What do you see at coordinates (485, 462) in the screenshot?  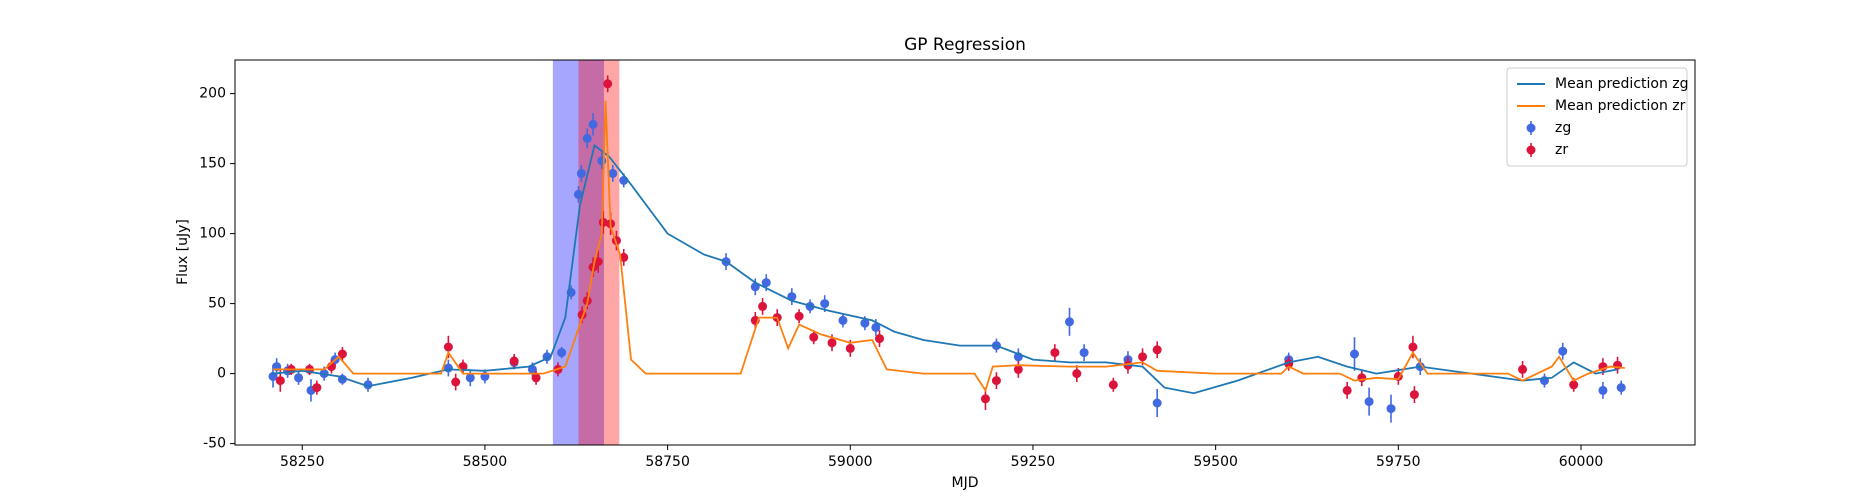 I see `x-tick-label: 58500` at bounding box center [485, 462].